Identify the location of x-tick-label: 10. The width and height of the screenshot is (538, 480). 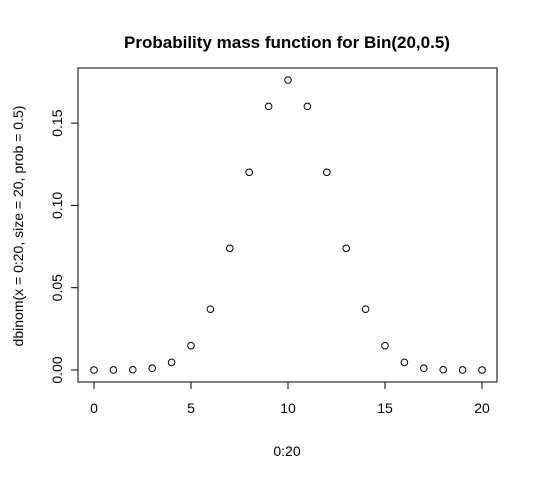
(288, 408).